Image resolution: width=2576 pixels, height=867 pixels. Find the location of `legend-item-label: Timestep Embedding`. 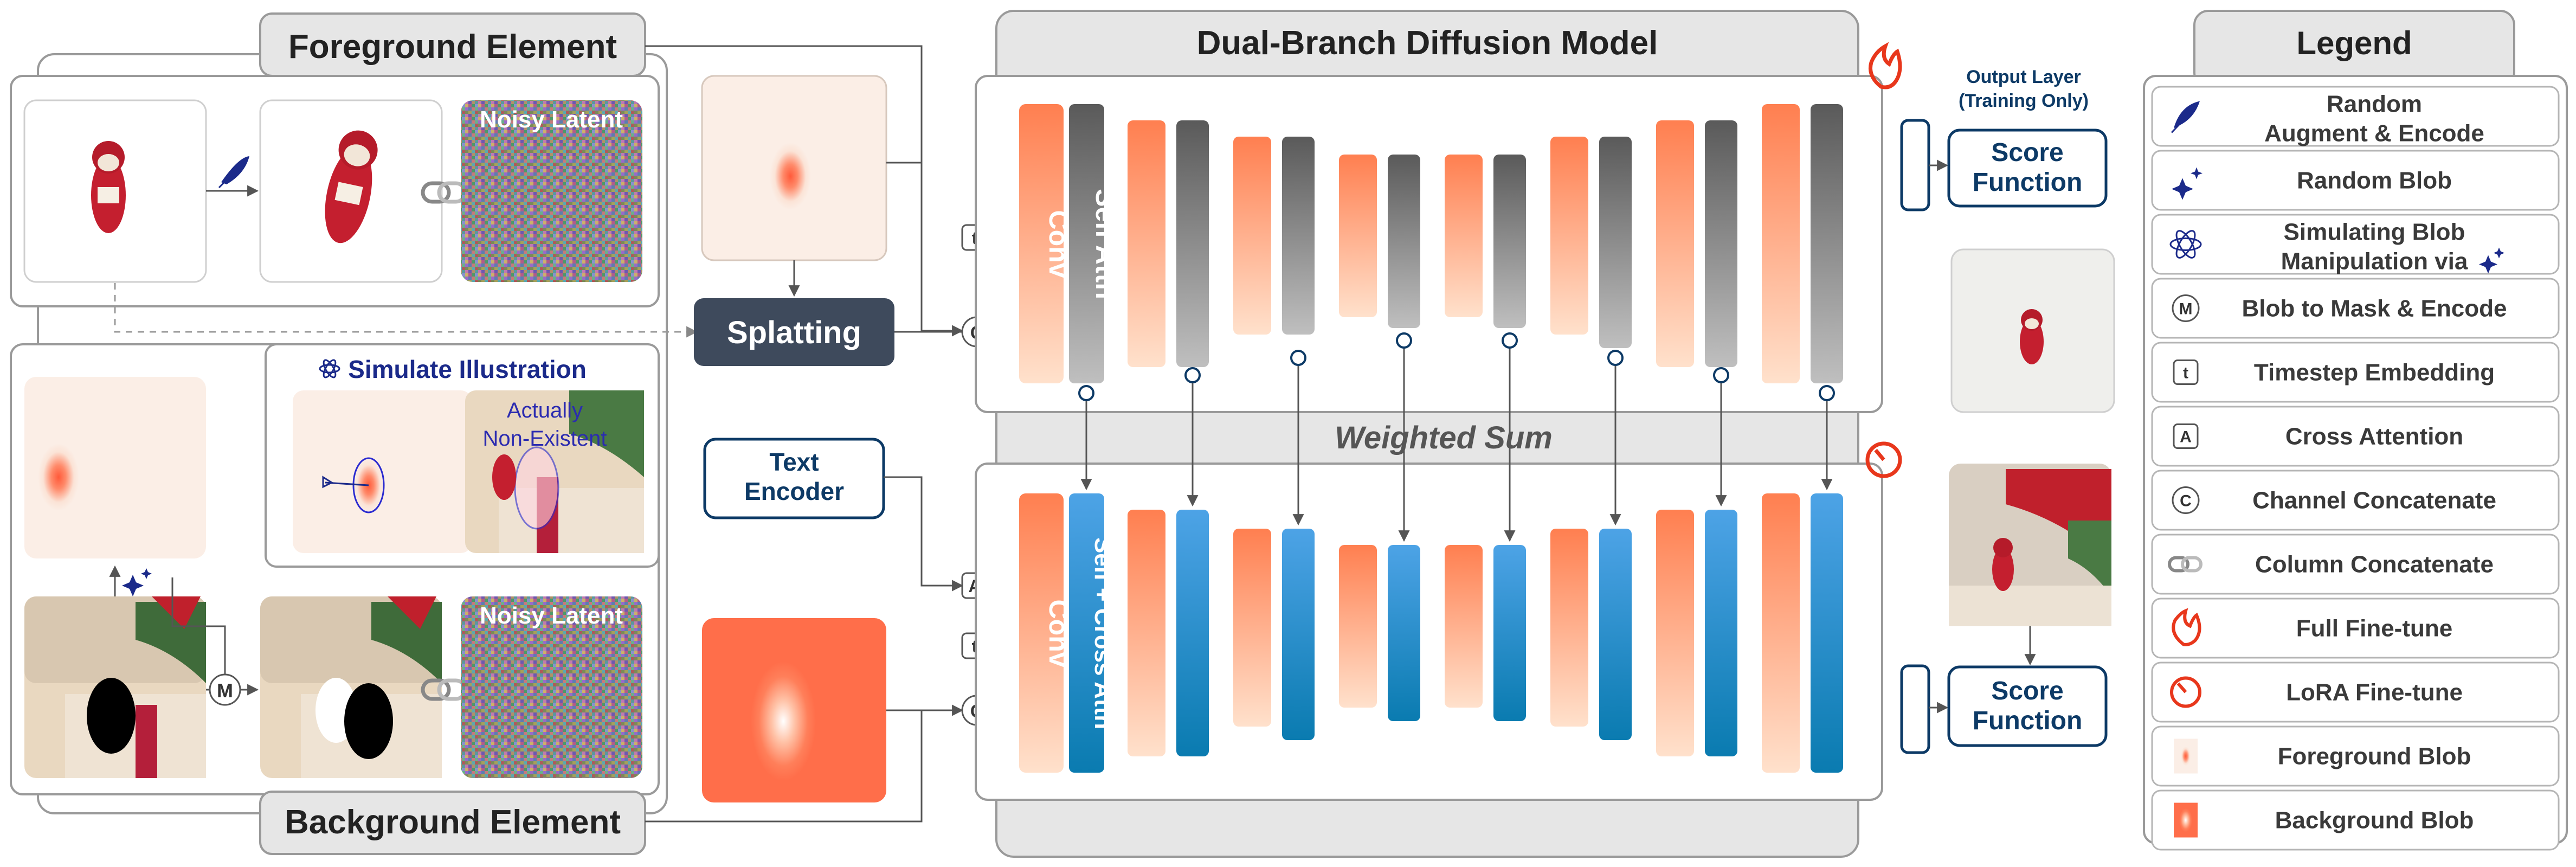

legend-item-label: Timestep Embedding is located at coordinates (2374, 372).